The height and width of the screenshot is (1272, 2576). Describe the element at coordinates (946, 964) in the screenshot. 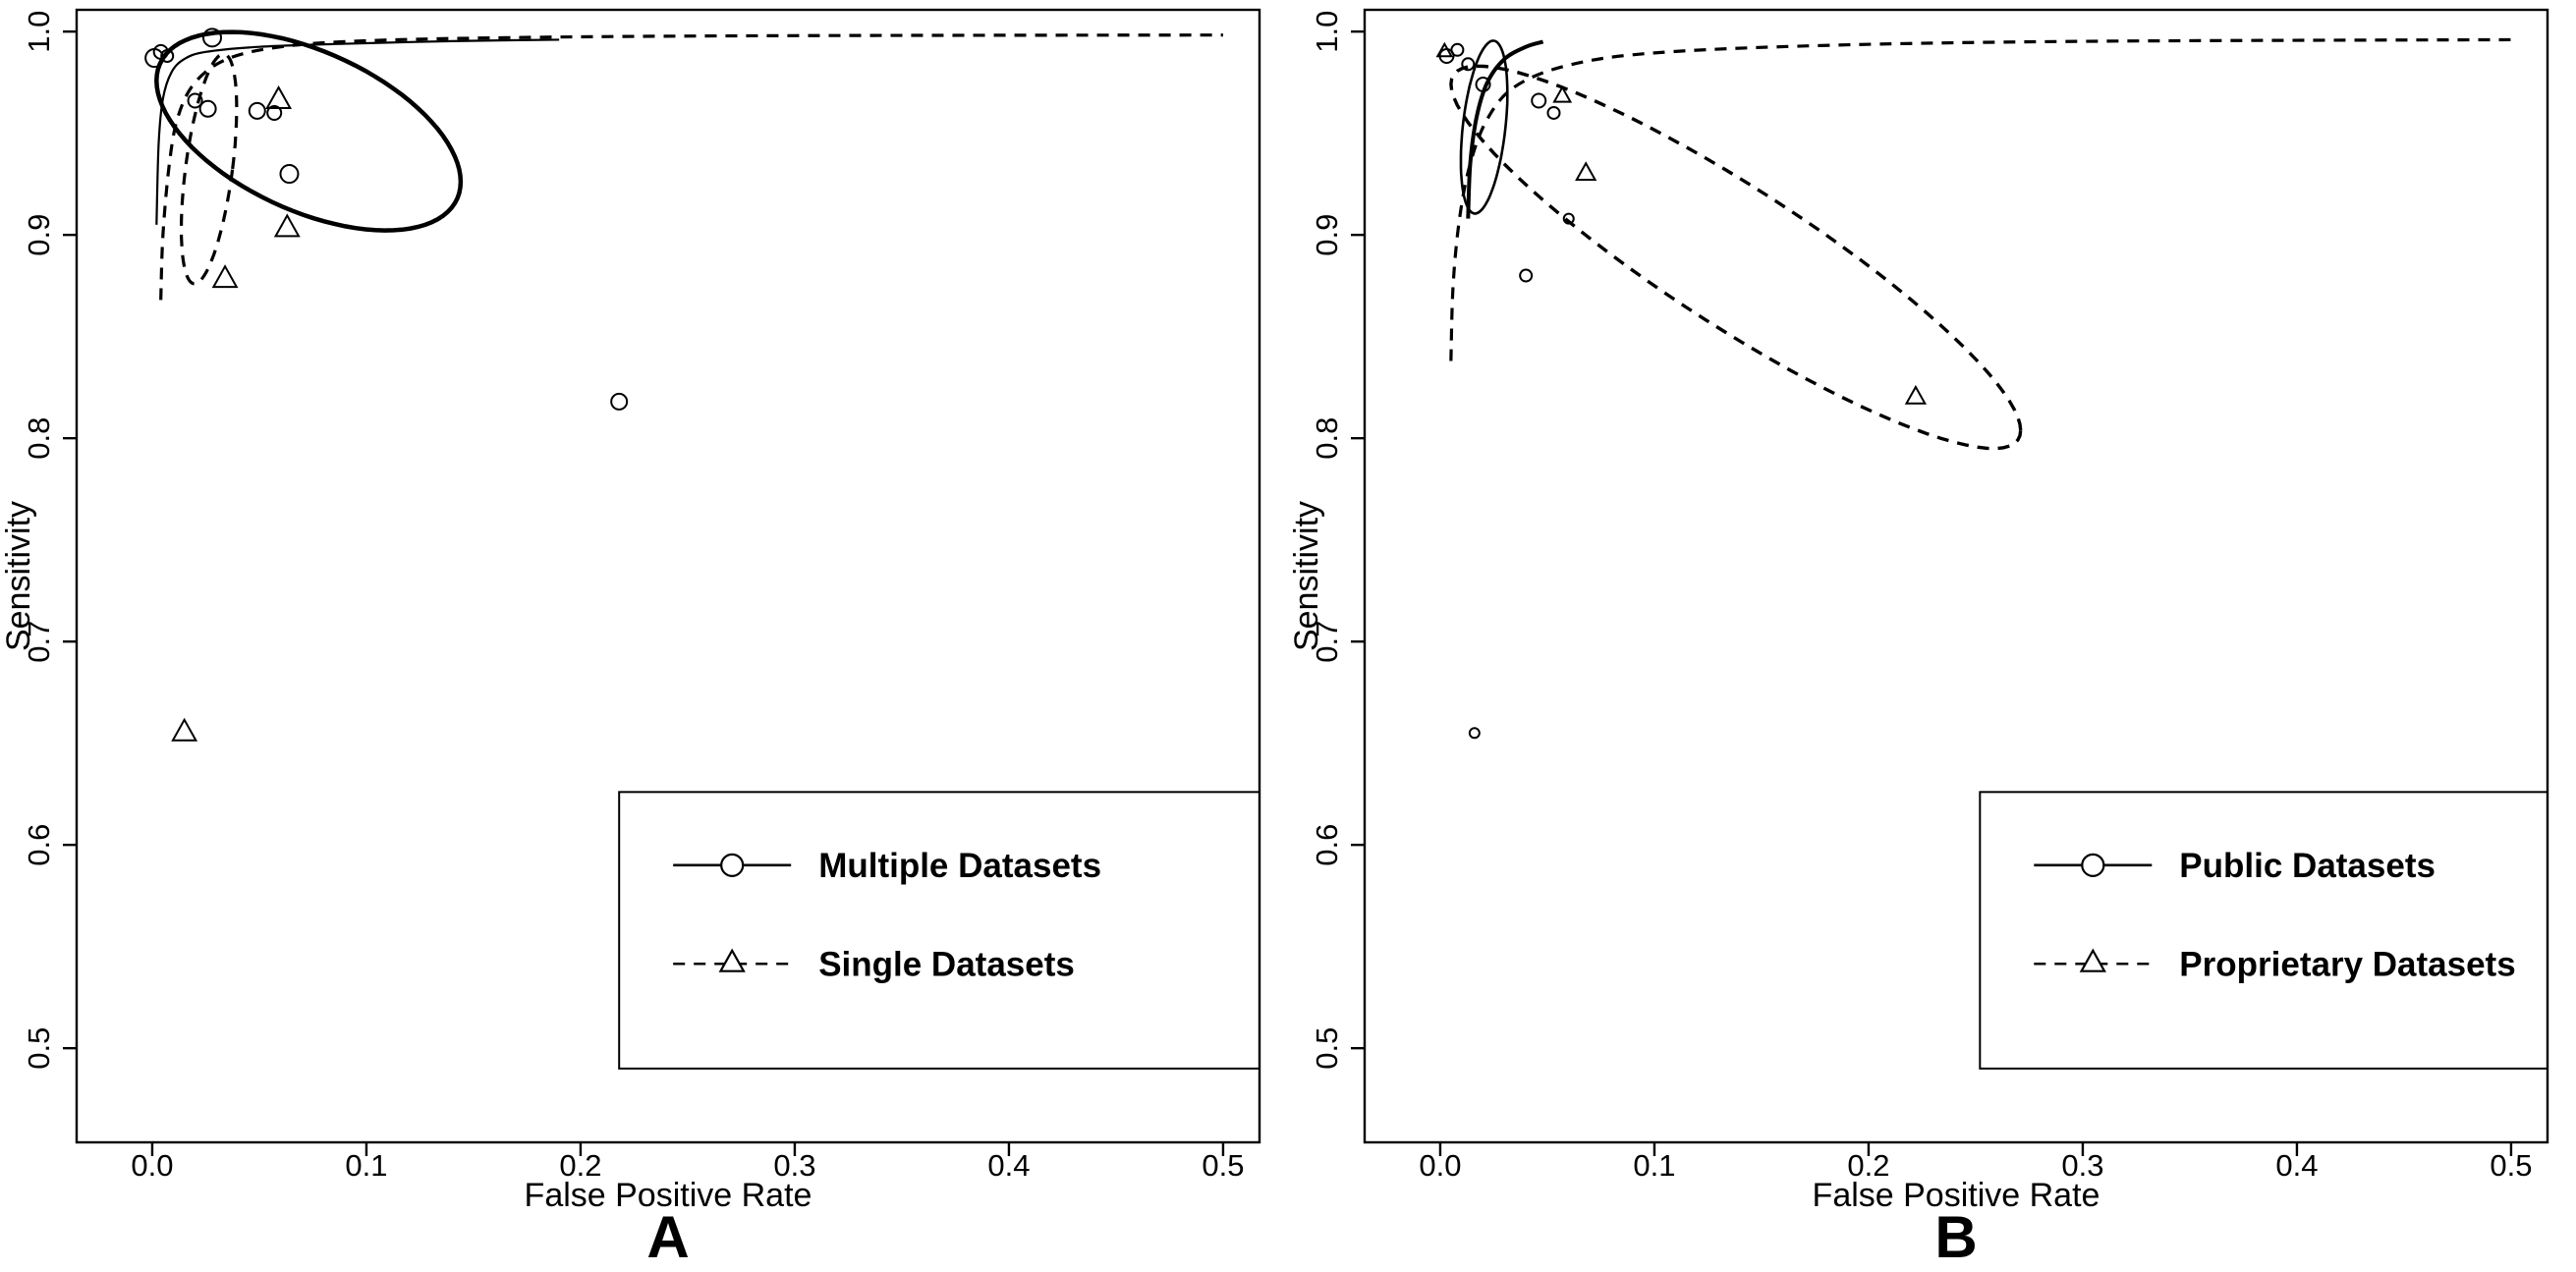

I see `legend-label: Single Datasets` at that location.